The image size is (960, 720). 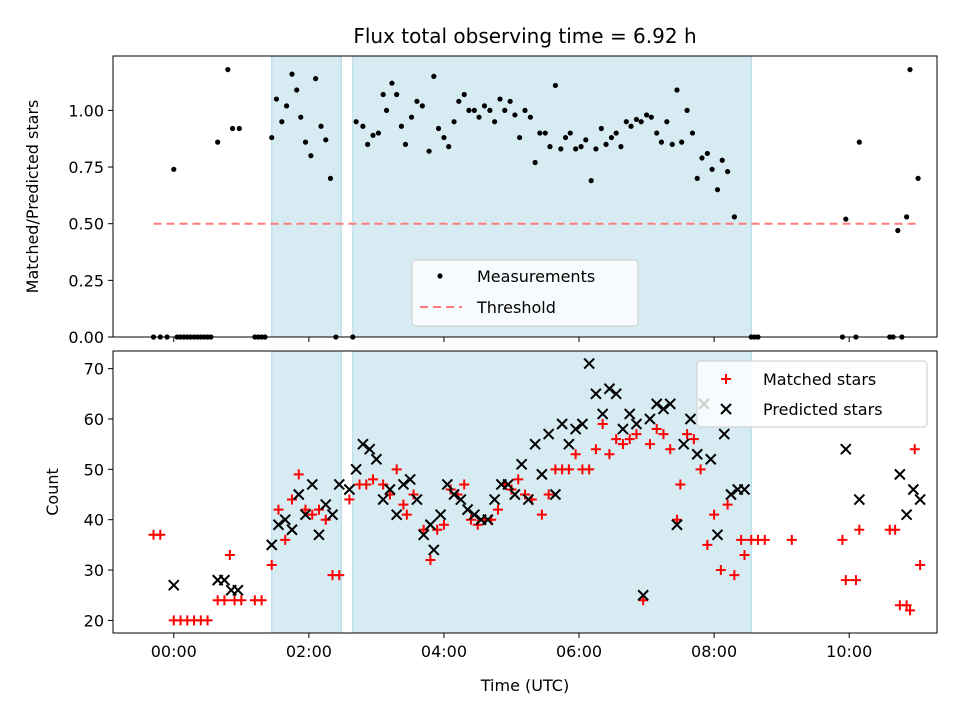 I want to click on x-tick-label: 02:00, so click(x=309, y=651).